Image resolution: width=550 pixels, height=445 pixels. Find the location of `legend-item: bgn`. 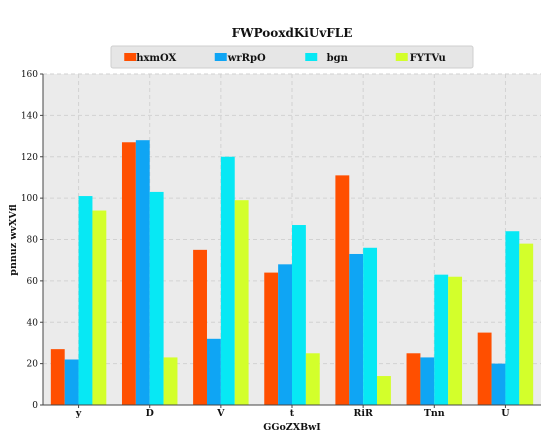

legend-item: bgn is located at coordinates (327, 58).